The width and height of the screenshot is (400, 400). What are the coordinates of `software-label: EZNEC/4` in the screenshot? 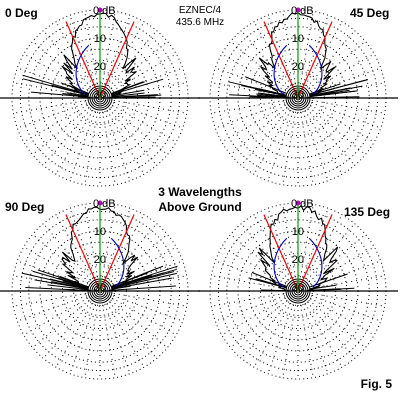 It's located at (200, 10).